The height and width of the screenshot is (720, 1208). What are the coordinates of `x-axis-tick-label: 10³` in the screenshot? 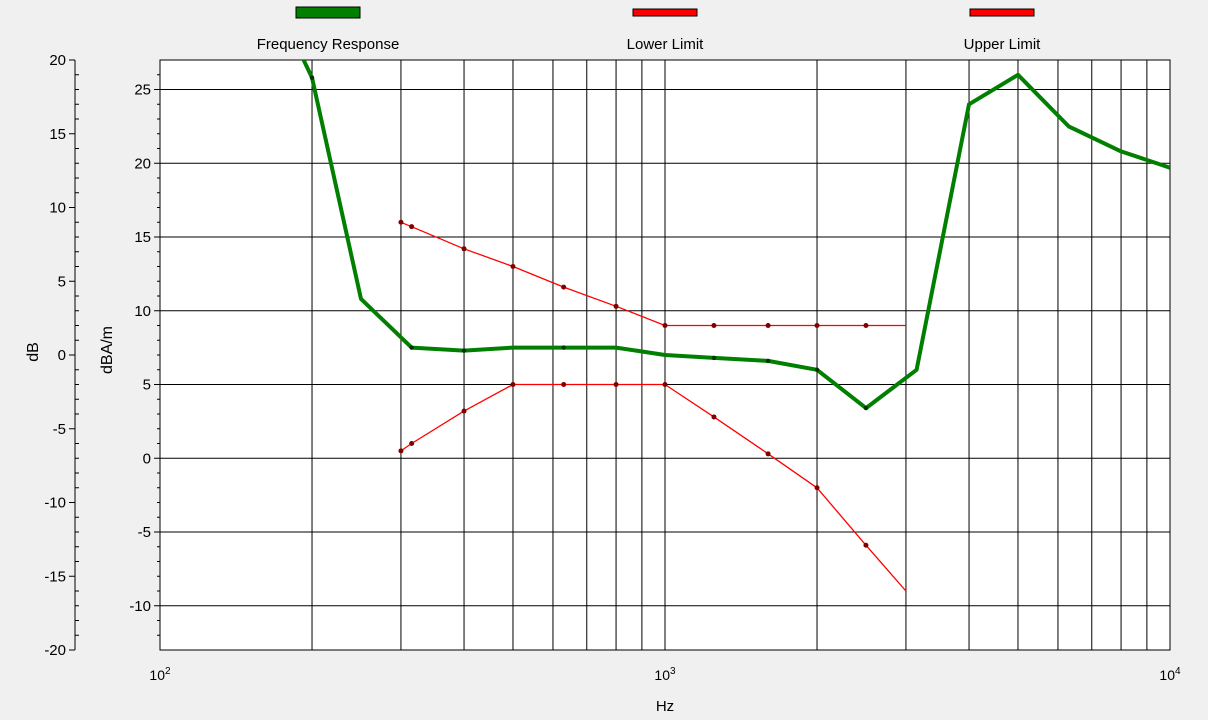 It's located at (665, 674).